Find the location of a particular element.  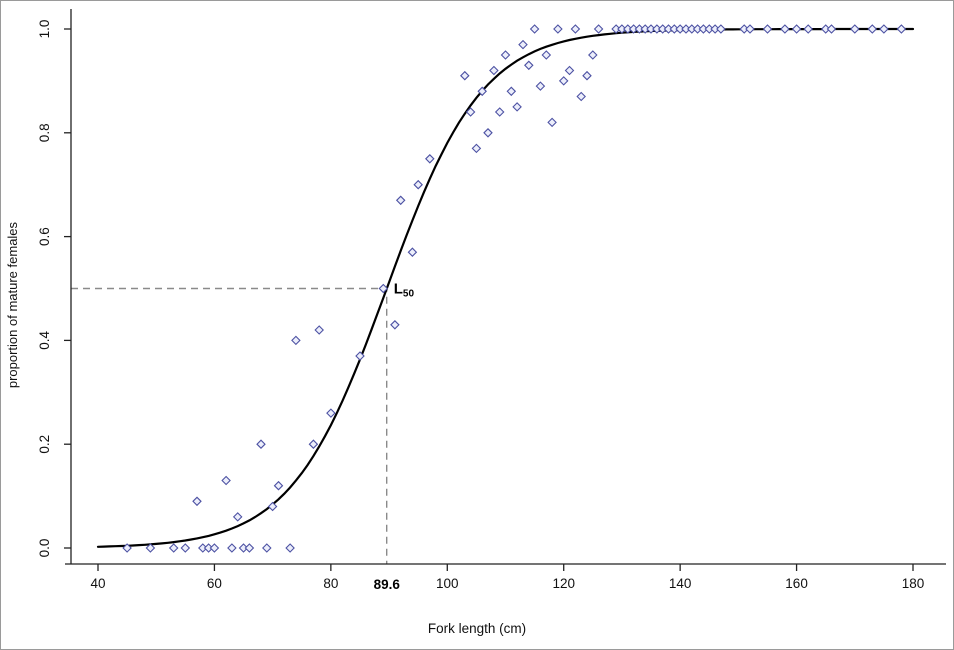

l50-value-label: 89.6 is located at coordinates (387, 584).